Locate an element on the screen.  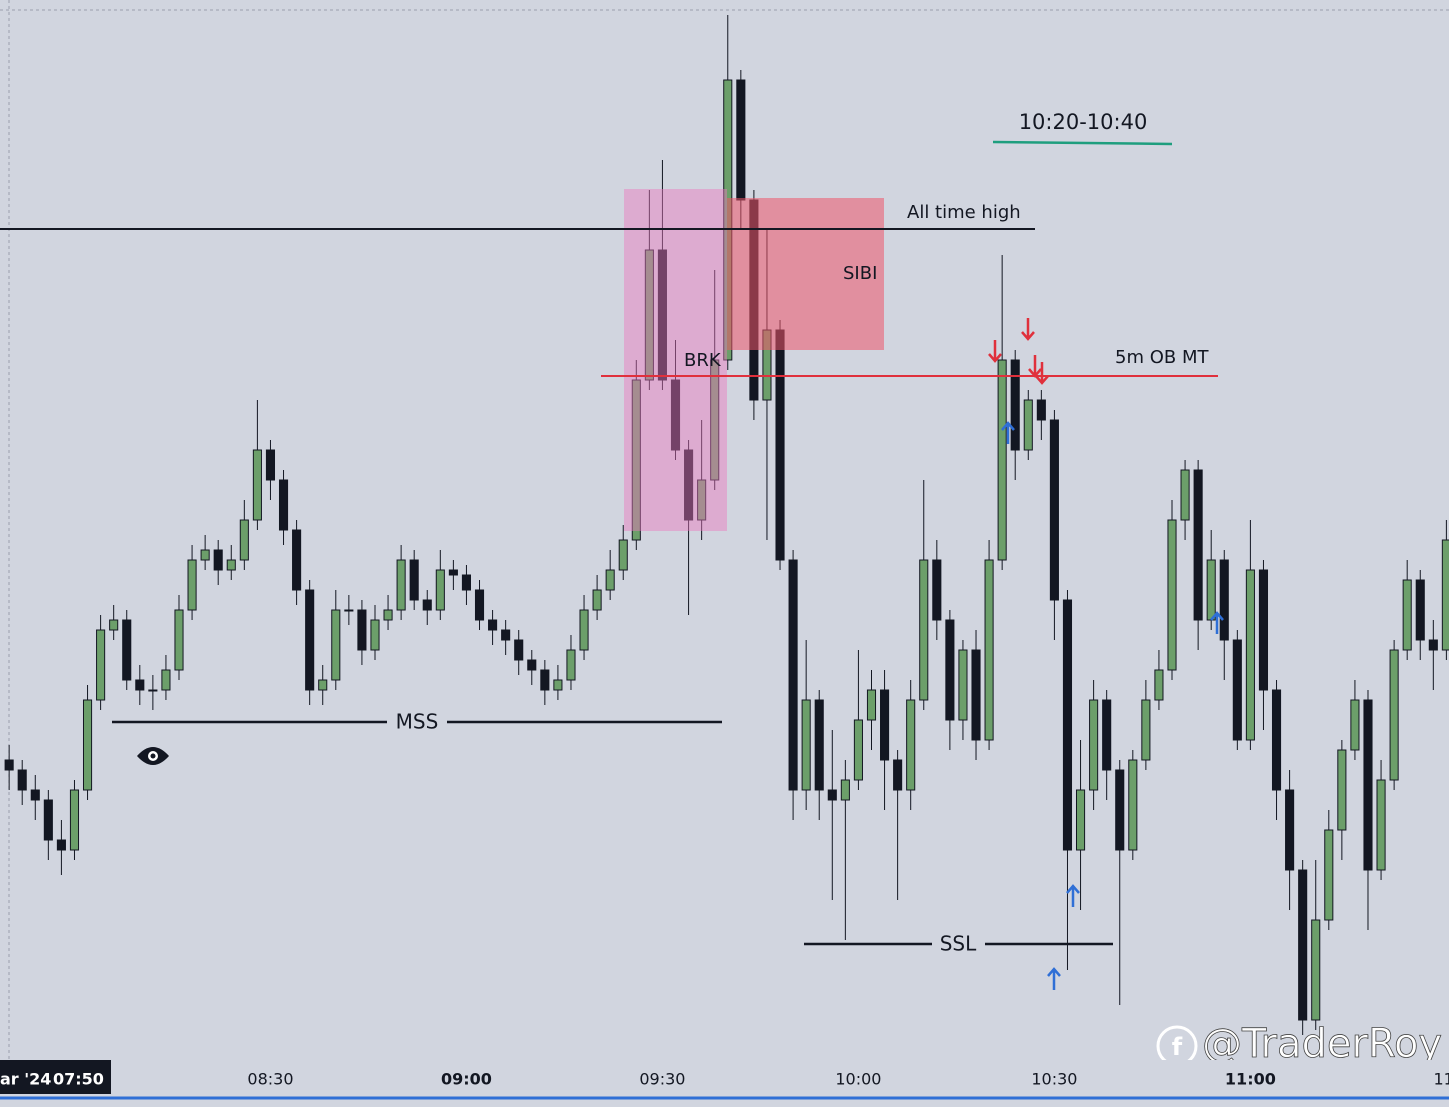
svg-text: f is located at coordinates (1177, 1047).